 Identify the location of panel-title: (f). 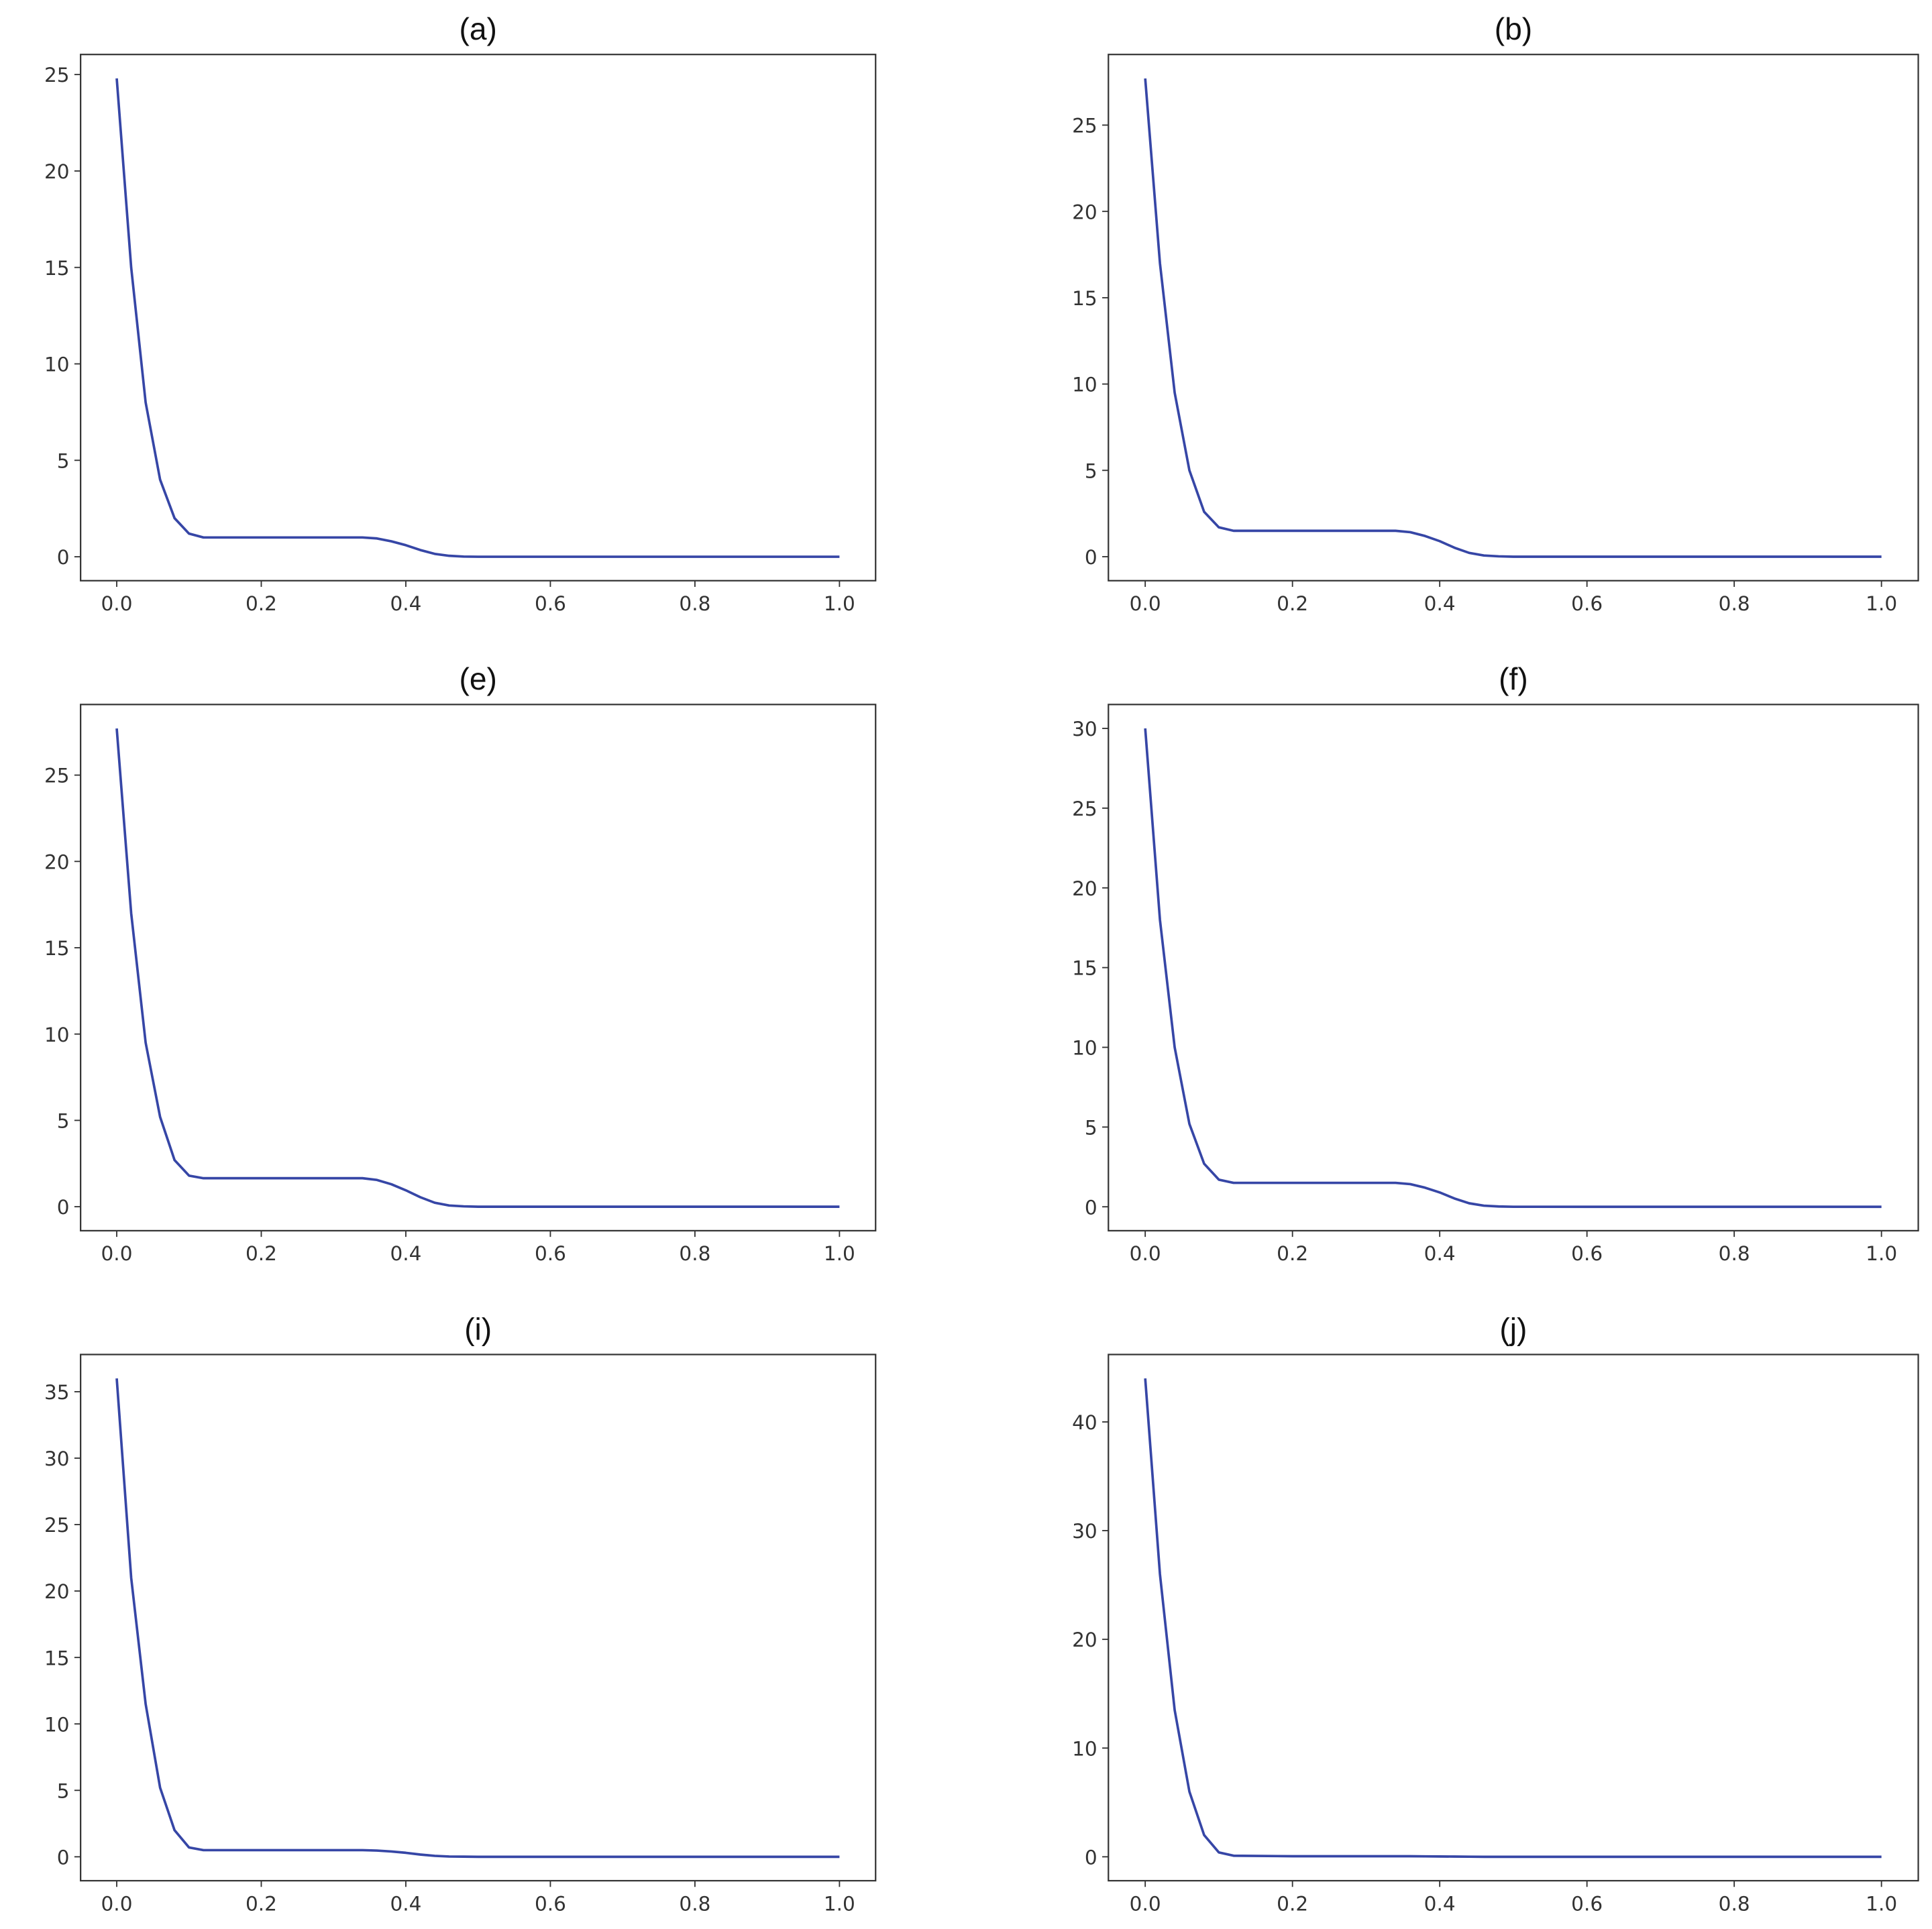
(1513, 678).